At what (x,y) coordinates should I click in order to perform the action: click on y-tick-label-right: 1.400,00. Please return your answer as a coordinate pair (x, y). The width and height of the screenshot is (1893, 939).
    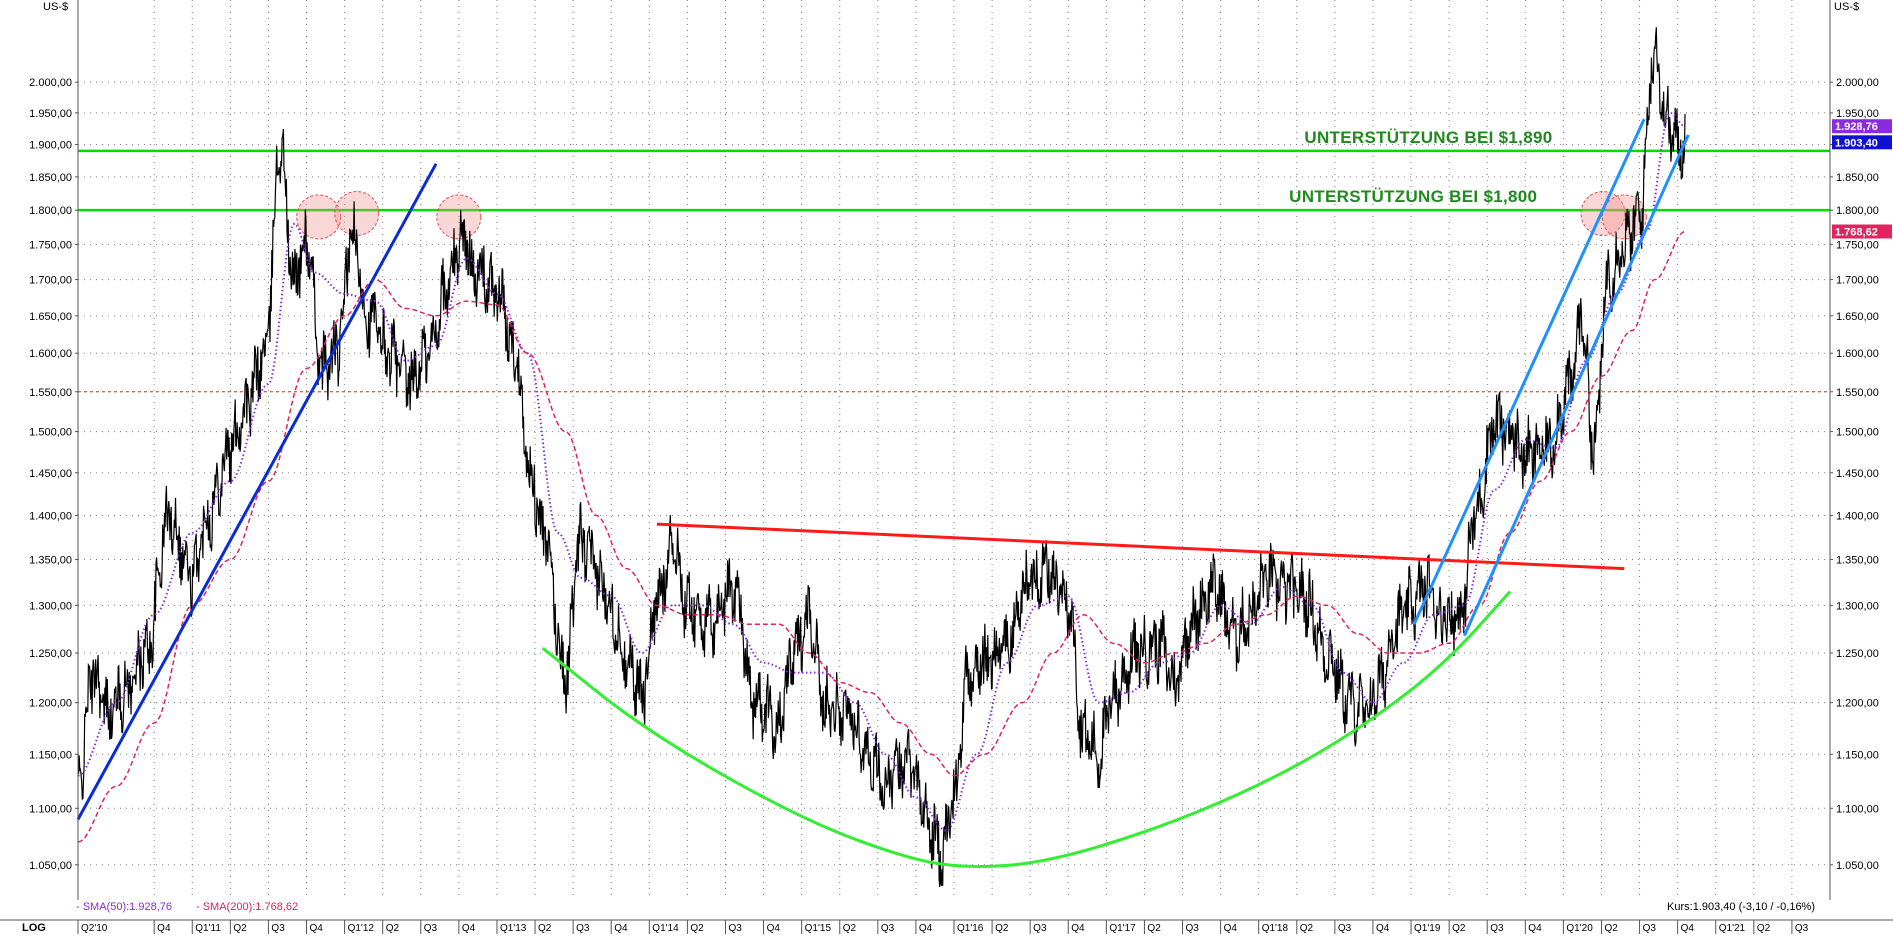
    Looking at the image, I should click on (1857, 516).